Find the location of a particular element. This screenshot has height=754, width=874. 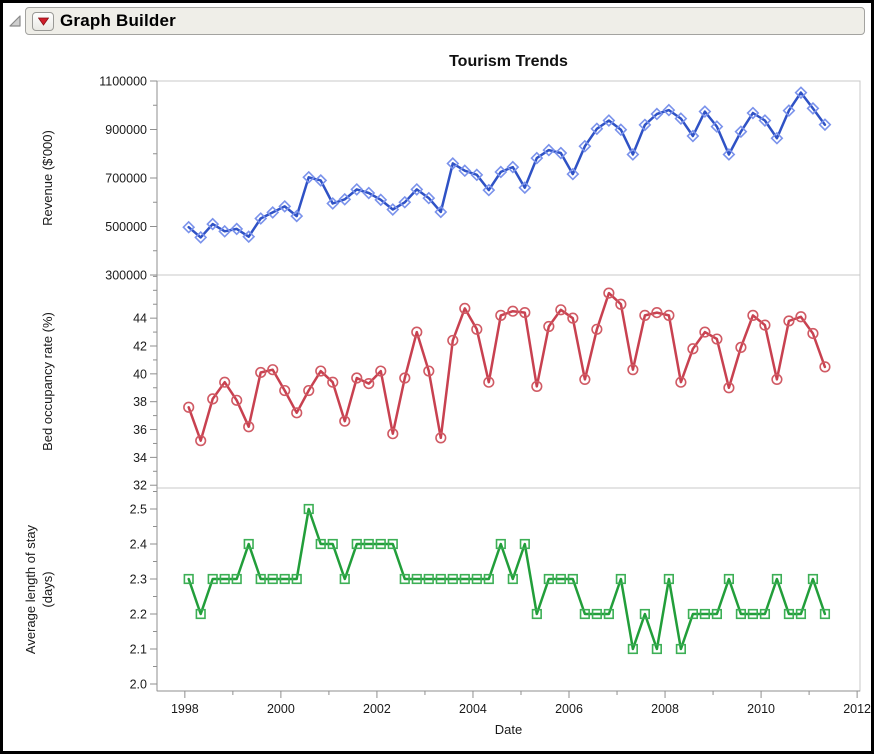

disclosure-triangle-icon is located at coordinates (15, 21).